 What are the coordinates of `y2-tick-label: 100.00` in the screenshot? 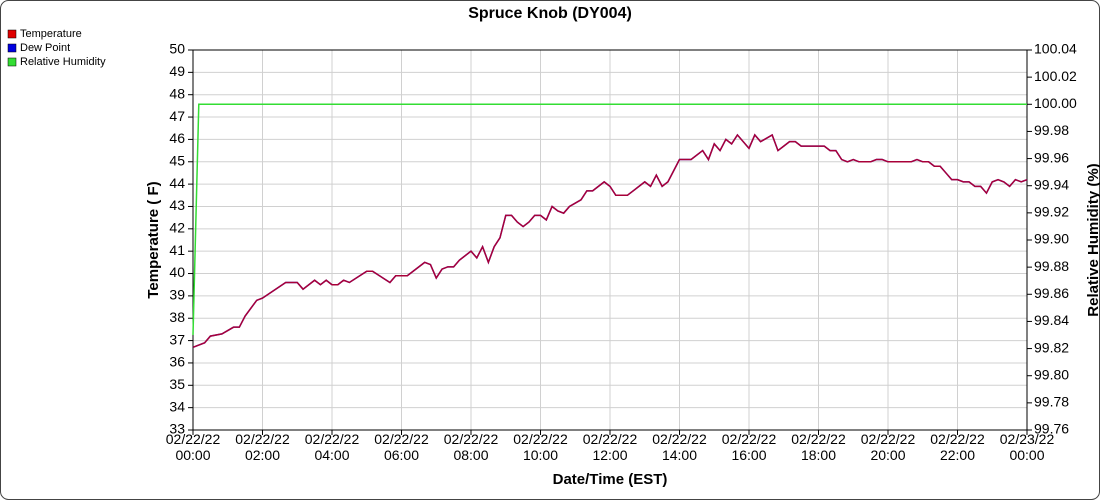 It's located at (1055, 103).